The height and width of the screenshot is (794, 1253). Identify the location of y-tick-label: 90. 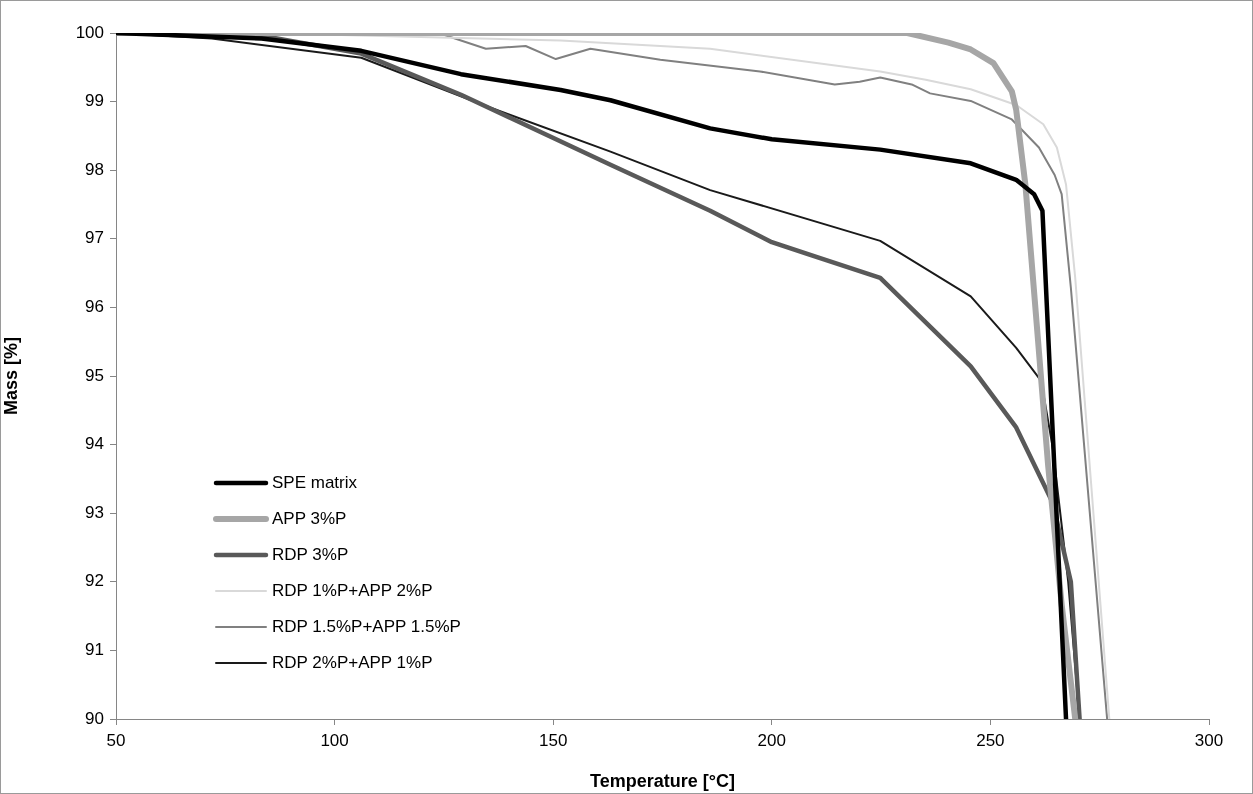
(94, 718).